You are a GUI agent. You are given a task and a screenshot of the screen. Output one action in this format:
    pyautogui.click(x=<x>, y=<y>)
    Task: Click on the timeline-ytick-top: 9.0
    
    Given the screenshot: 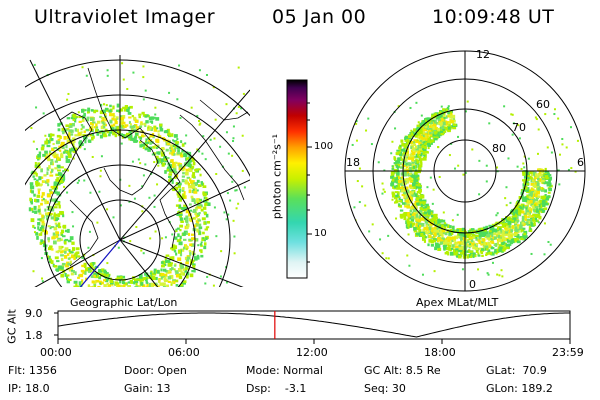 What is the action you would take?
    pyautogui.click(x=34, y=313)
    